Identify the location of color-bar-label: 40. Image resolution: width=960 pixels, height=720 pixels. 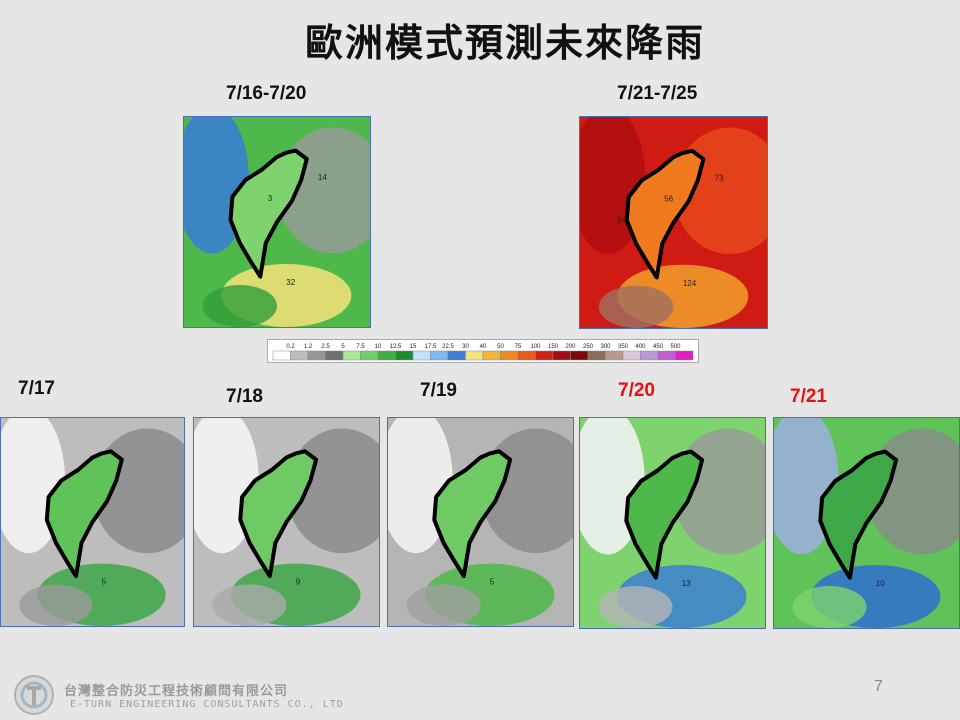
(483, 347).